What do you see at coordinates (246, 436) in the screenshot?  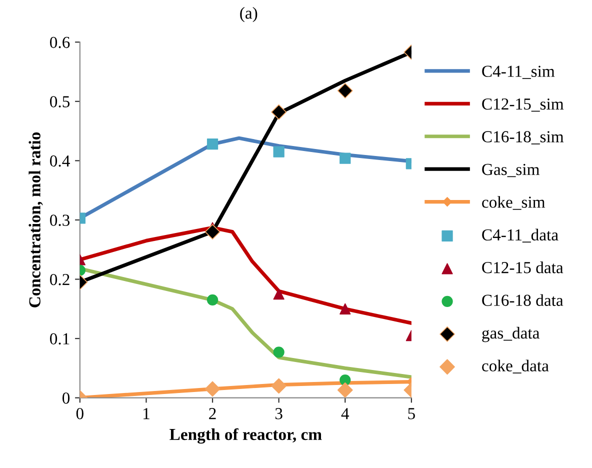 I see `x-axis-title: Length of reactor, cm` at bounding box center [246, 436].